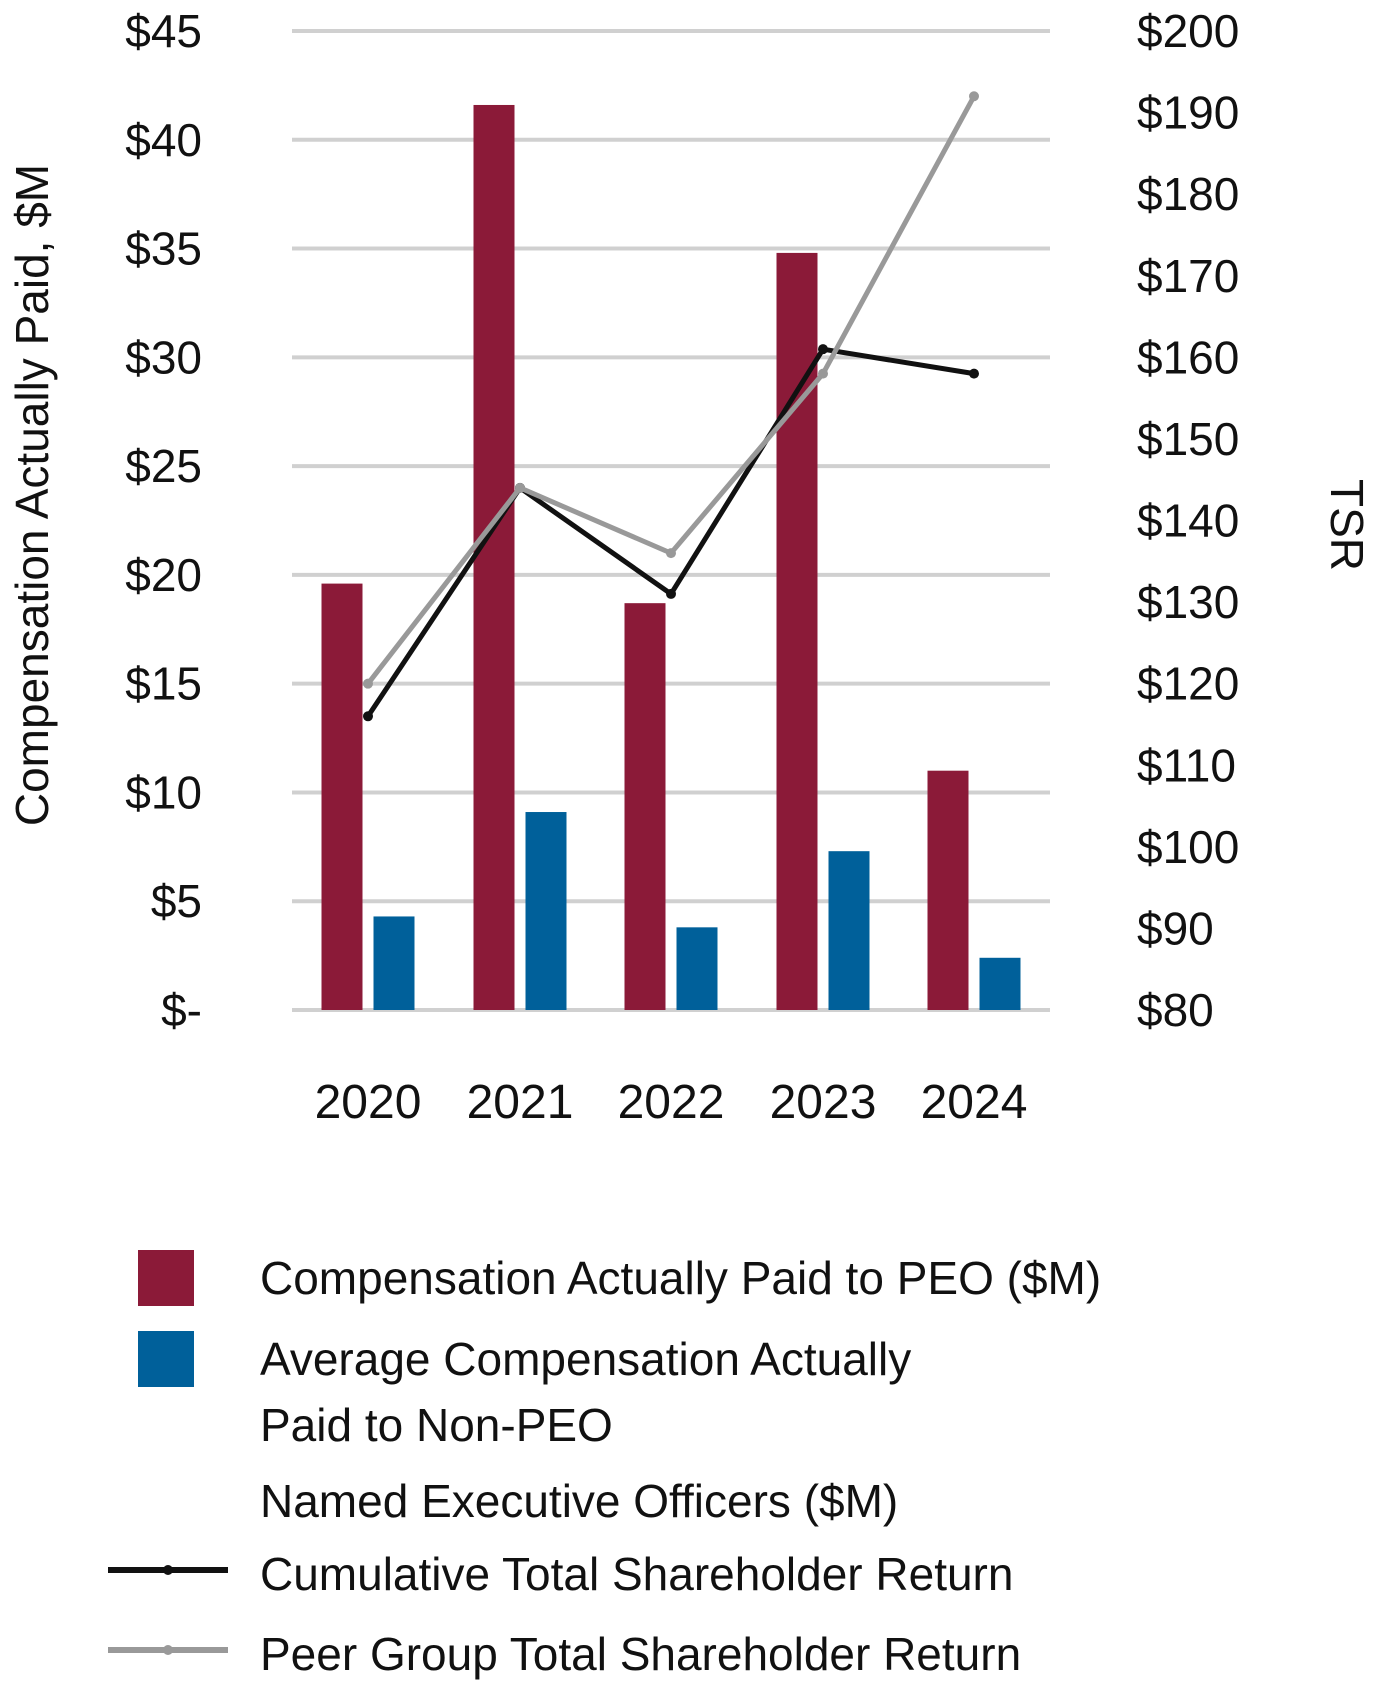 The width and height of the screenshot is (1387, 1691). Describe the element at coordinates (645, 806) in the screenshot. I see `bar-series-1-2022` at that location.